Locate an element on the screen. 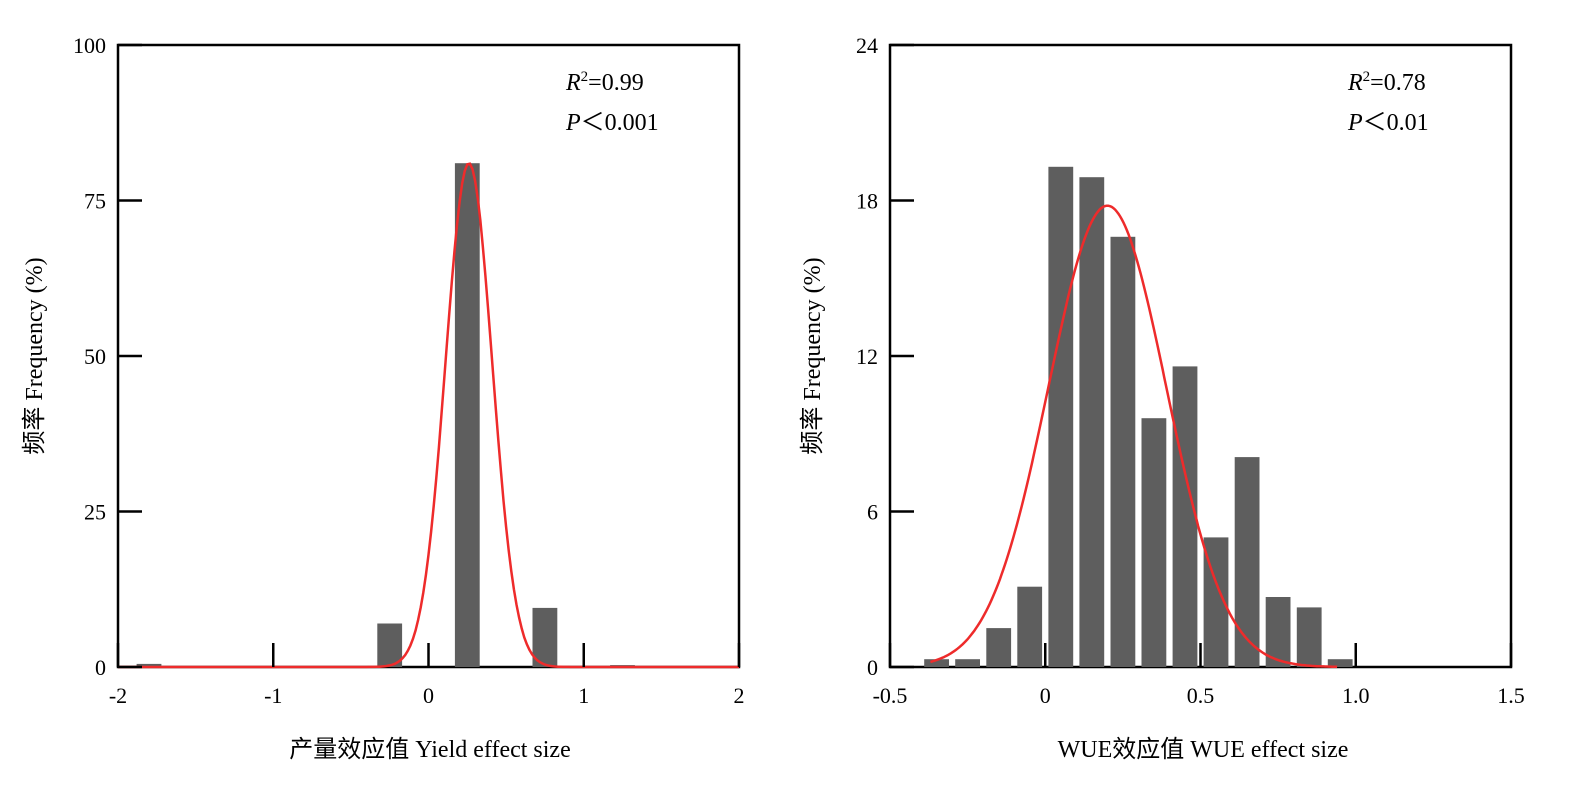  p-value-annotation: P＜0.01 is located at coordinates (1388, 123).